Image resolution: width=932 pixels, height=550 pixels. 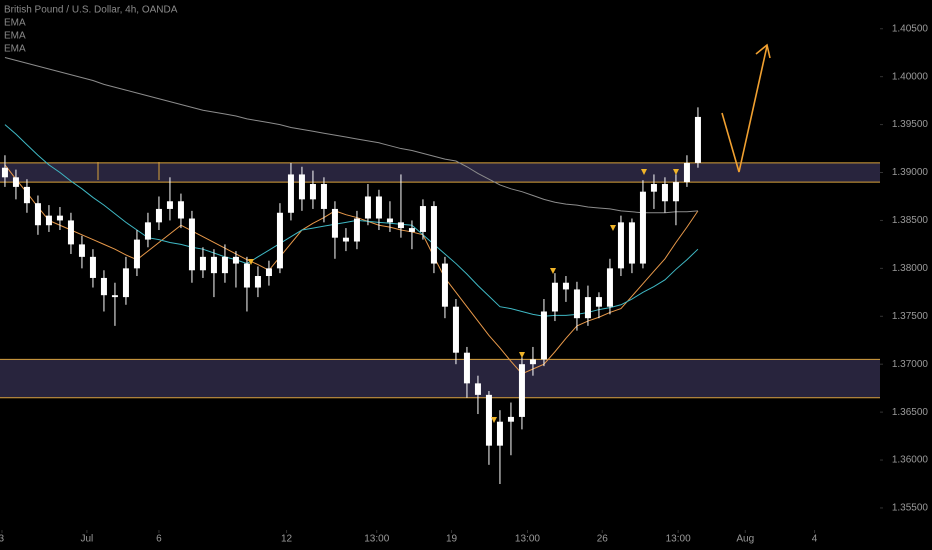 I want to click on x-tick-label: 6, so click(x=159, y=539).